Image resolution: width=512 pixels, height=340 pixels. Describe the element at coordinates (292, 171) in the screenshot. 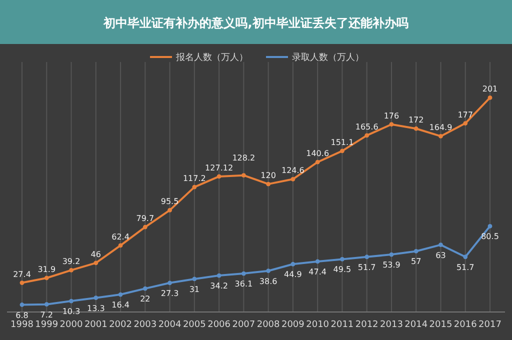

I see `data-label: 124.6` at that location.